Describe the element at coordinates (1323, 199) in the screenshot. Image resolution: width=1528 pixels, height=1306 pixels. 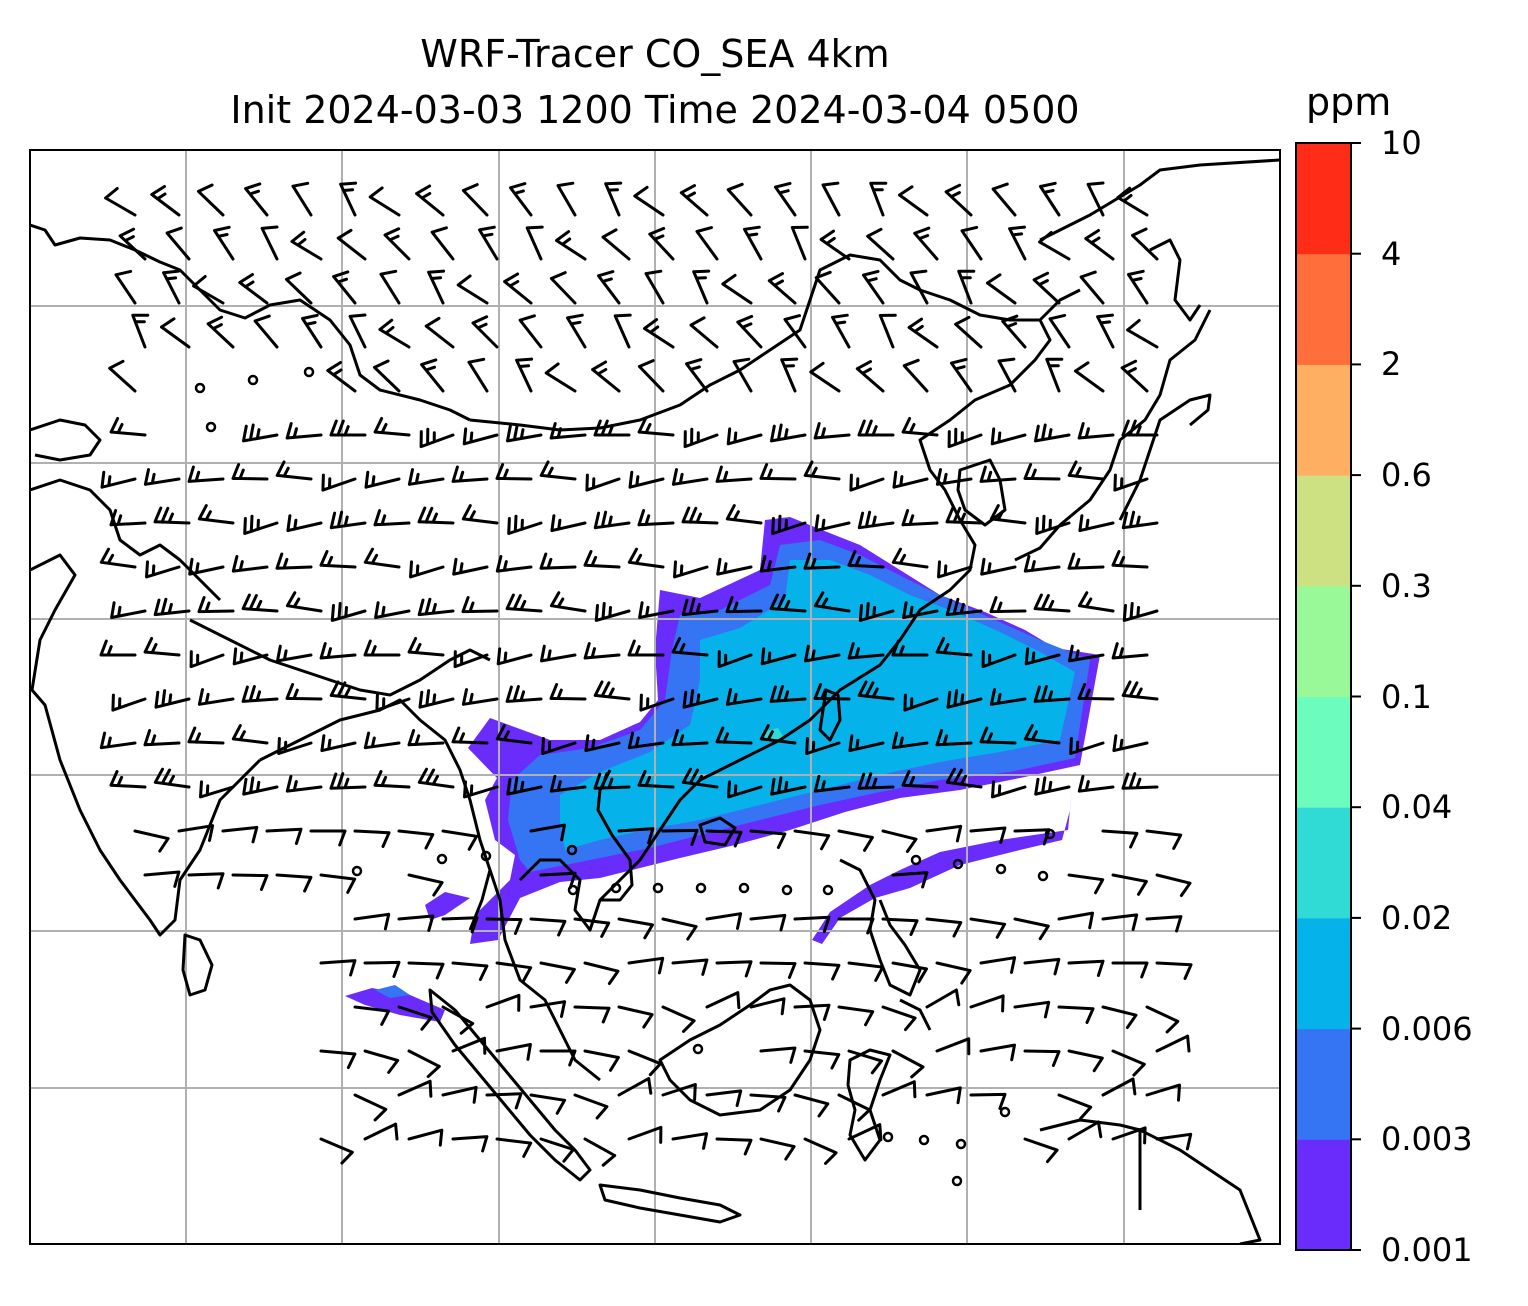
I see `colorbar-cell` at that location.